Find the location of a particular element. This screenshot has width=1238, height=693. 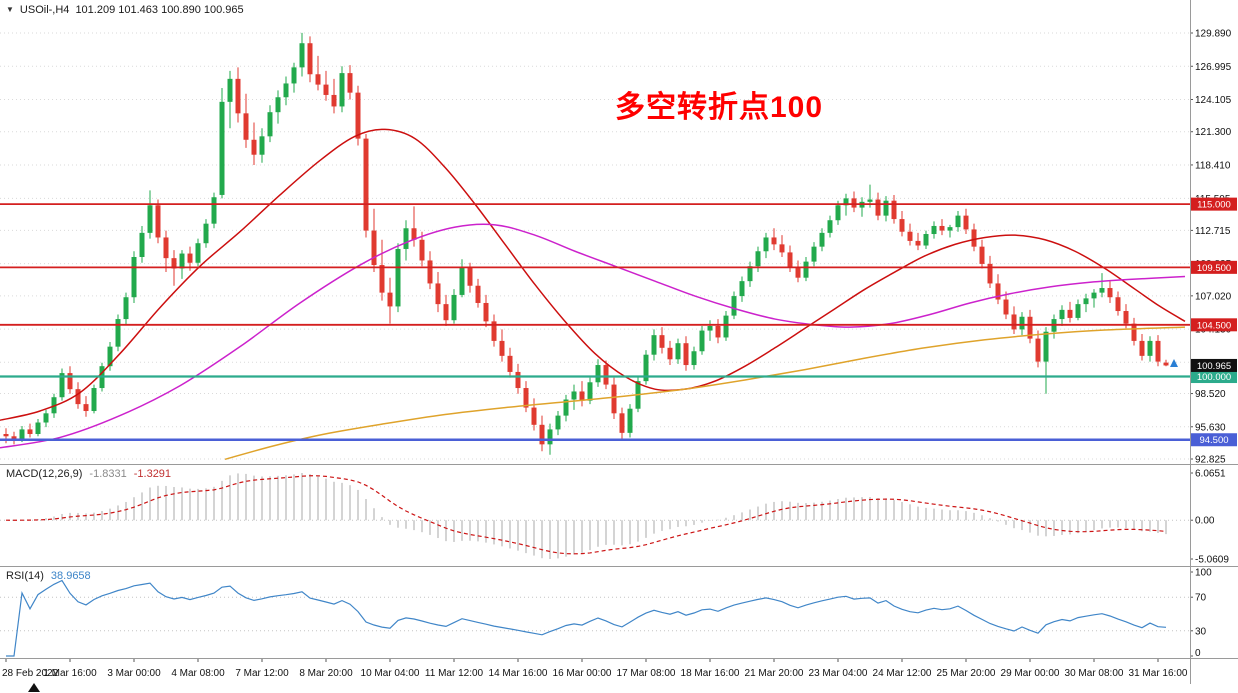

macd-main-value: -1.8331 is located at coordinates (108, 474).